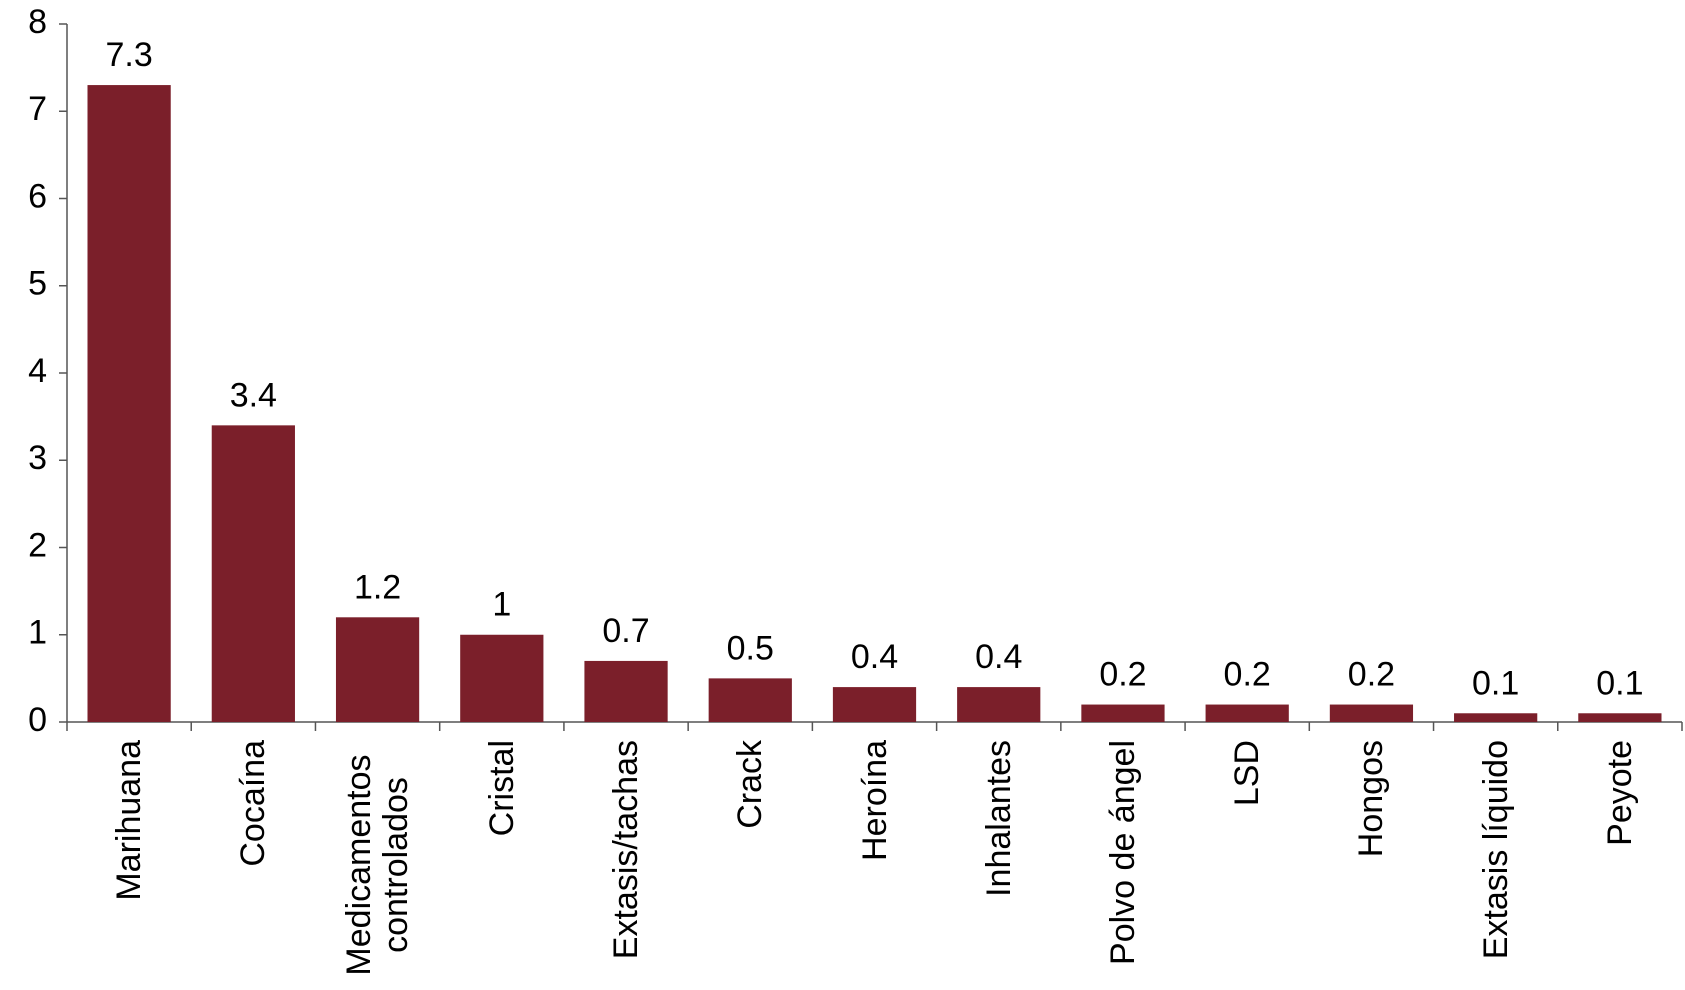  What do you see at coordinates (1619, 793) in the screenshot?
I see `x-tick-label: Peyote` at bounding box center [1619, 793].